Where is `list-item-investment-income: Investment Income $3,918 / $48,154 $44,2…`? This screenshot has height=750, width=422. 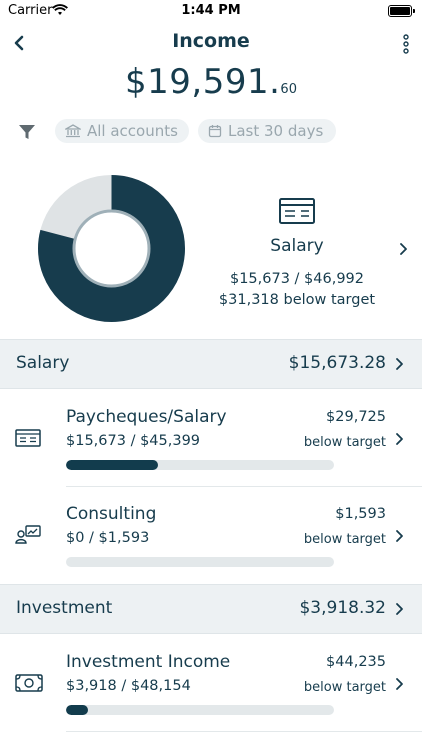 list-item-investment-income: Investment Income $3,918 / $48,154 $44,2… is located at coordinates (211, 683).